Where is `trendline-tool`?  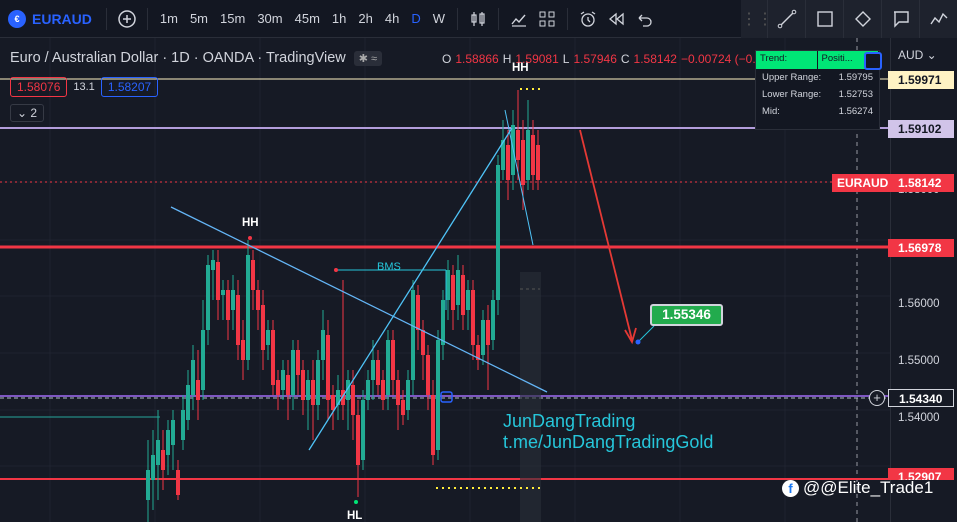 trendline-tool is located at coordinates (786, 19).